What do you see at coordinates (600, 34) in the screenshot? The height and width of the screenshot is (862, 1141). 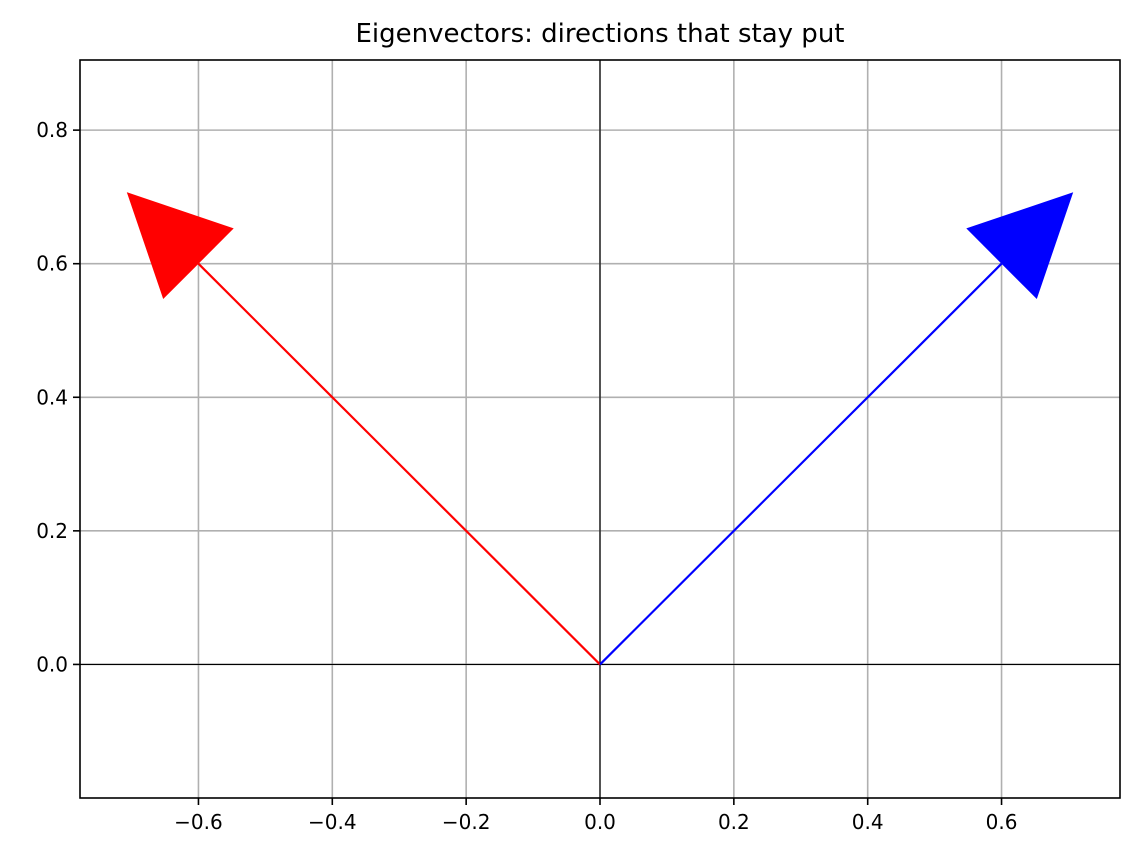 I see `chart-title: Eigenvectors: directions that stay put` at bounding box center [600, 34].